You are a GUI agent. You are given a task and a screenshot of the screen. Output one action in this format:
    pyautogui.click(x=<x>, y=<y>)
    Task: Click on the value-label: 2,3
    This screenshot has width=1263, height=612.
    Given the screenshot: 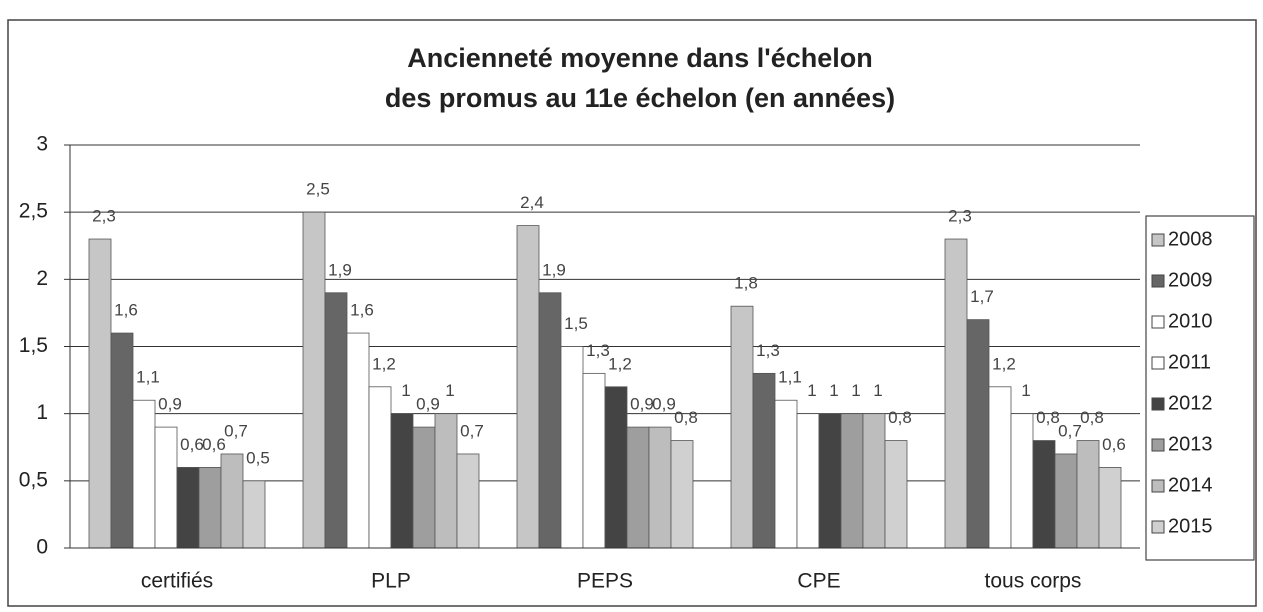 What is the action you would take?
    pyautogui.click(x=104, y=216)
    